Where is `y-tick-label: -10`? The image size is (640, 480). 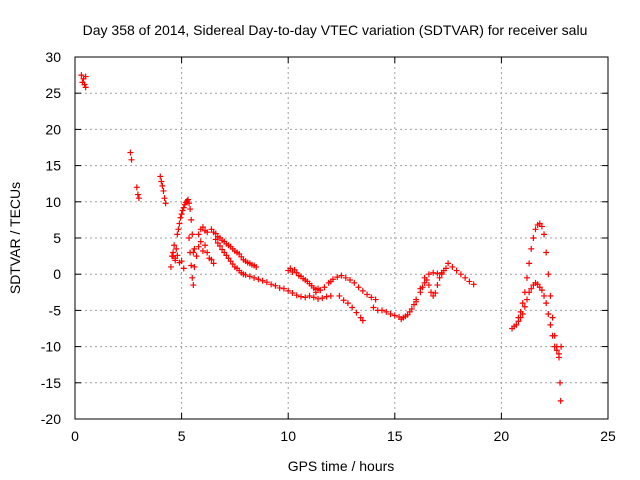 y-tick-label: -10 is located at coordinates (51, 347).